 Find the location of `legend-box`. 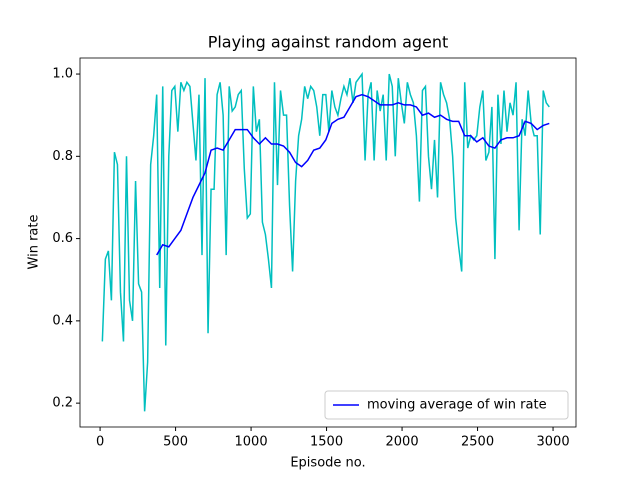

legend-box is located at coordinates (446, 405).